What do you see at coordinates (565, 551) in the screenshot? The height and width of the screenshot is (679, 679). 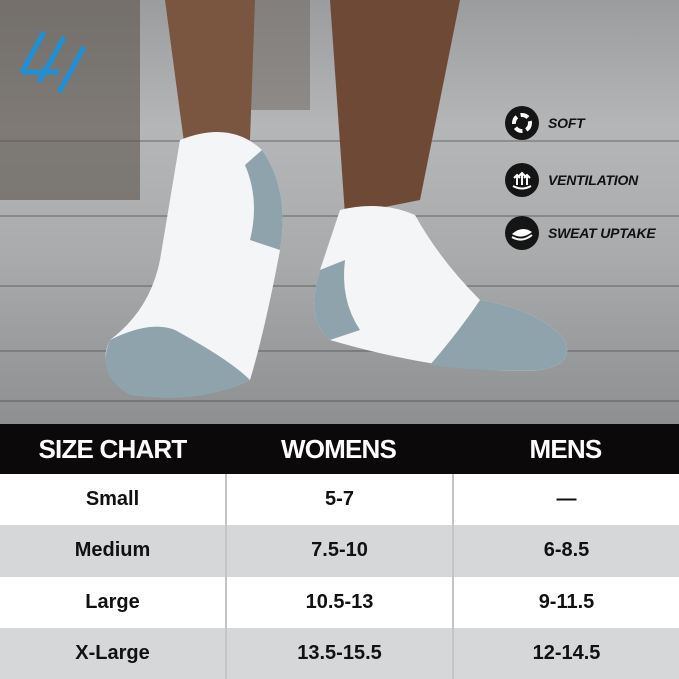 I see `mens-cell: 6-8.5` at bounding box center [565, 551].